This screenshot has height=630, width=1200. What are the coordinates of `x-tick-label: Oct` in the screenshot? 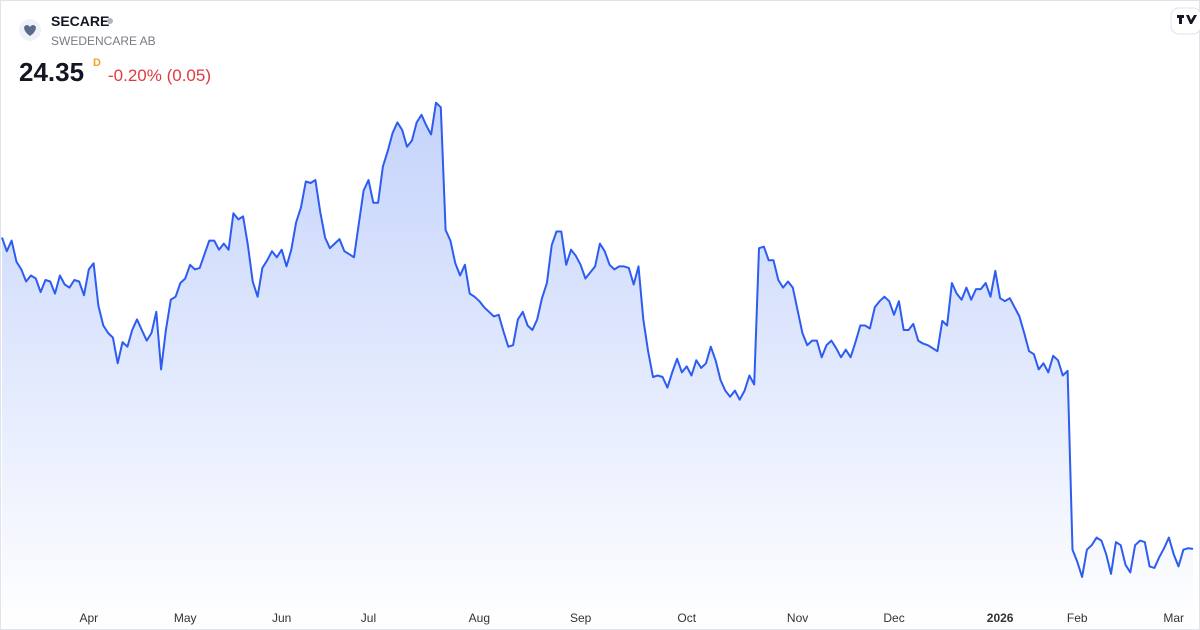 It's located at (686, 618).